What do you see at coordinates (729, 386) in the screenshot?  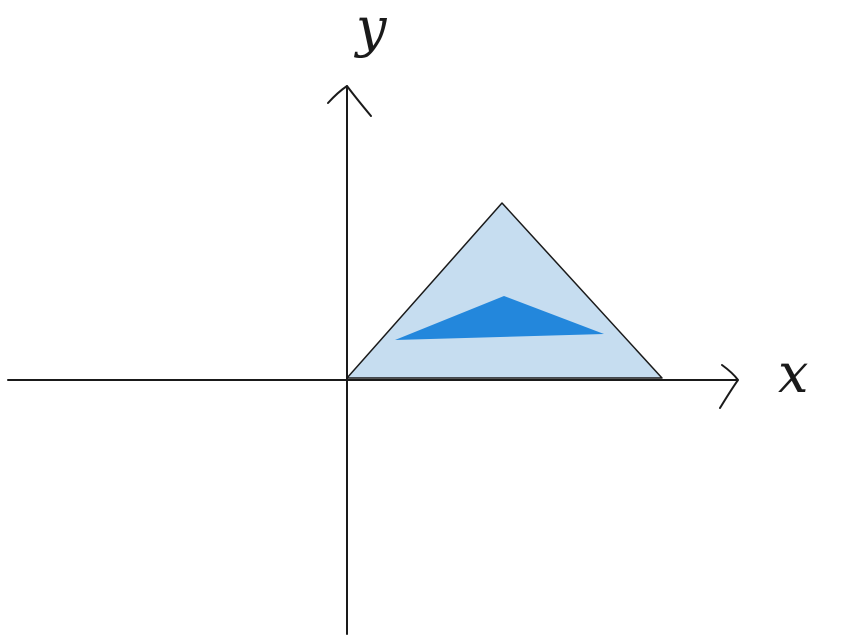 I see `x-axis-arrowhead` at bounding box center [729, 386].